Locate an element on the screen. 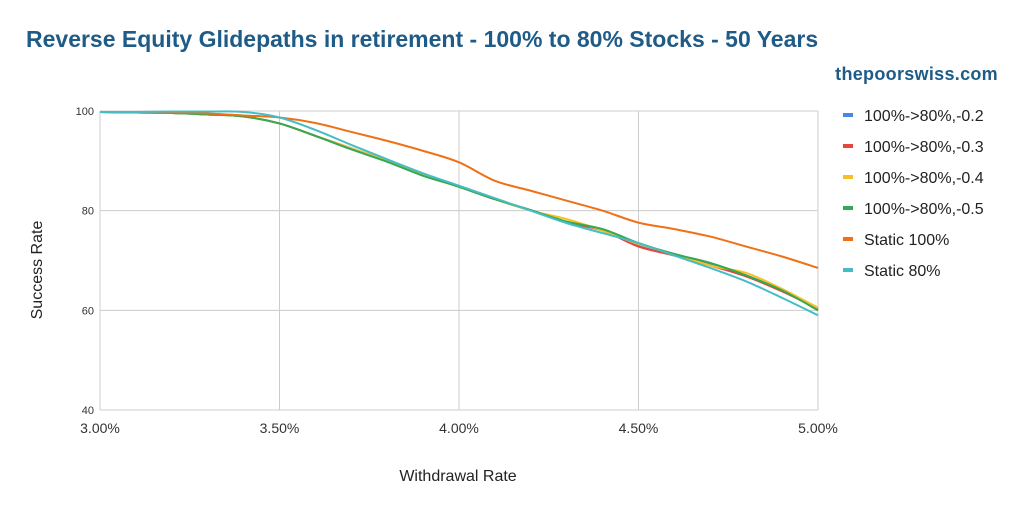 Image resolution: width=1024 pixels, height=512 pixels. legend-label: 100%->80%,-0.4 is located at coordinates (924, 178).